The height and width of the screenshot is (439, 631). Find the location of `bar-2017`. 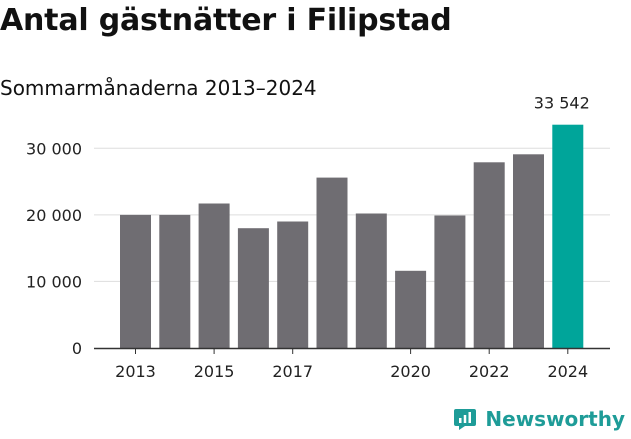

bar-2017 is located at coordinates (293, 284).